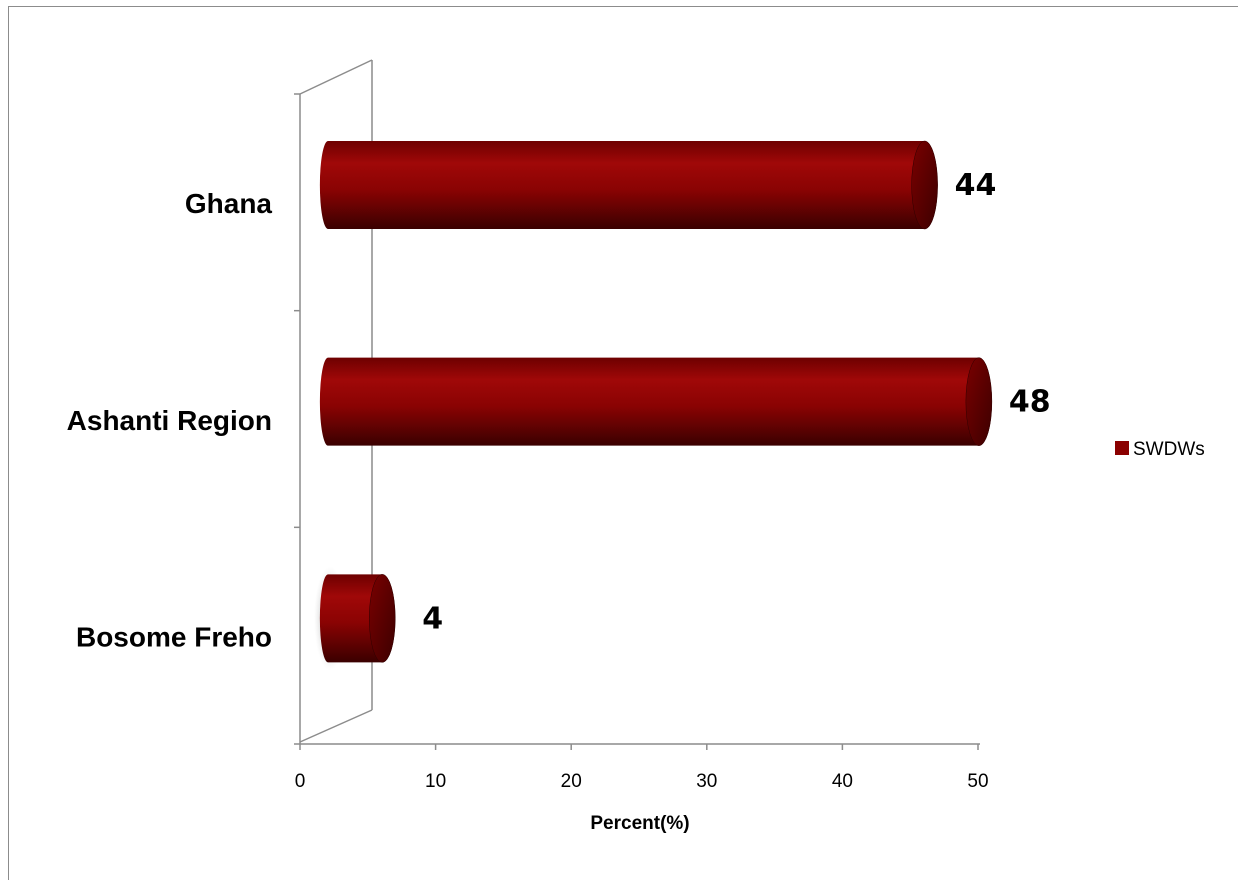  Describe the element at coordinates (976, 185) in the screenshot. I see `data-label-ghana: 44` at that location.